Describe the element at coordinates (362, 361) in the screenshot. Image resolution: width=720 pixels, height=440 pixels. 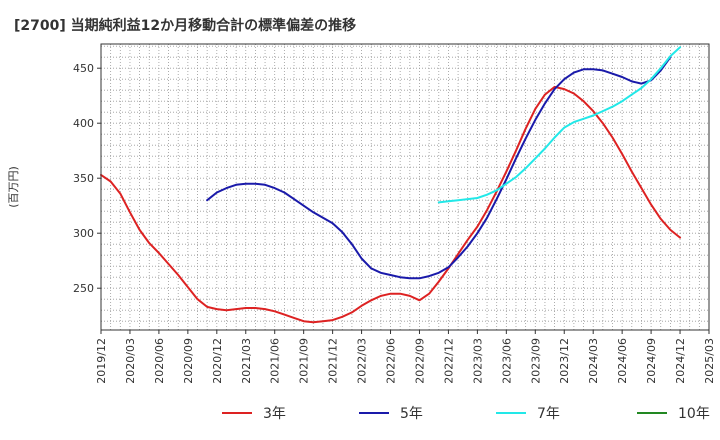
I see `x-tick-label: 2022/03` at that location.